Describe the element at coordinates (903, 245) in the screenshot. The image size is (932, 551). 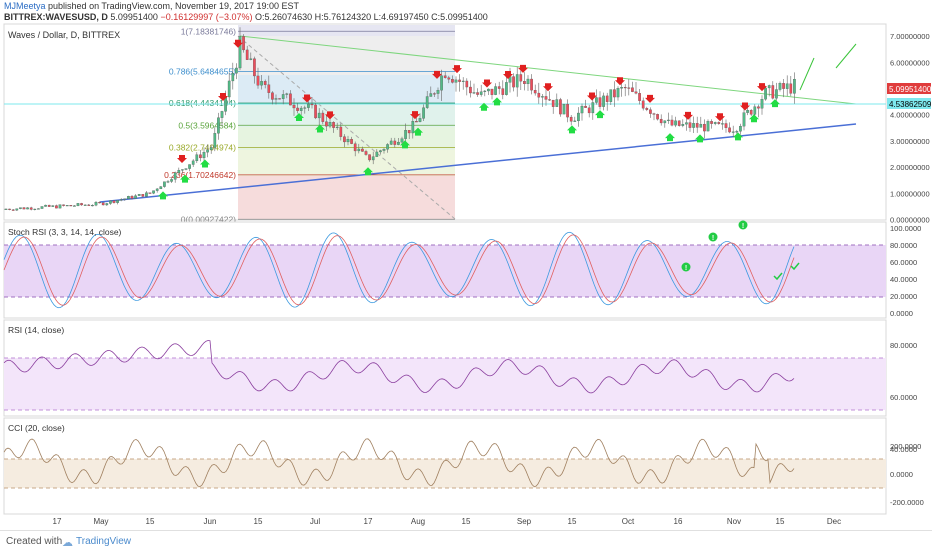
I see `pane-y-tick: 80.0000` at that location.